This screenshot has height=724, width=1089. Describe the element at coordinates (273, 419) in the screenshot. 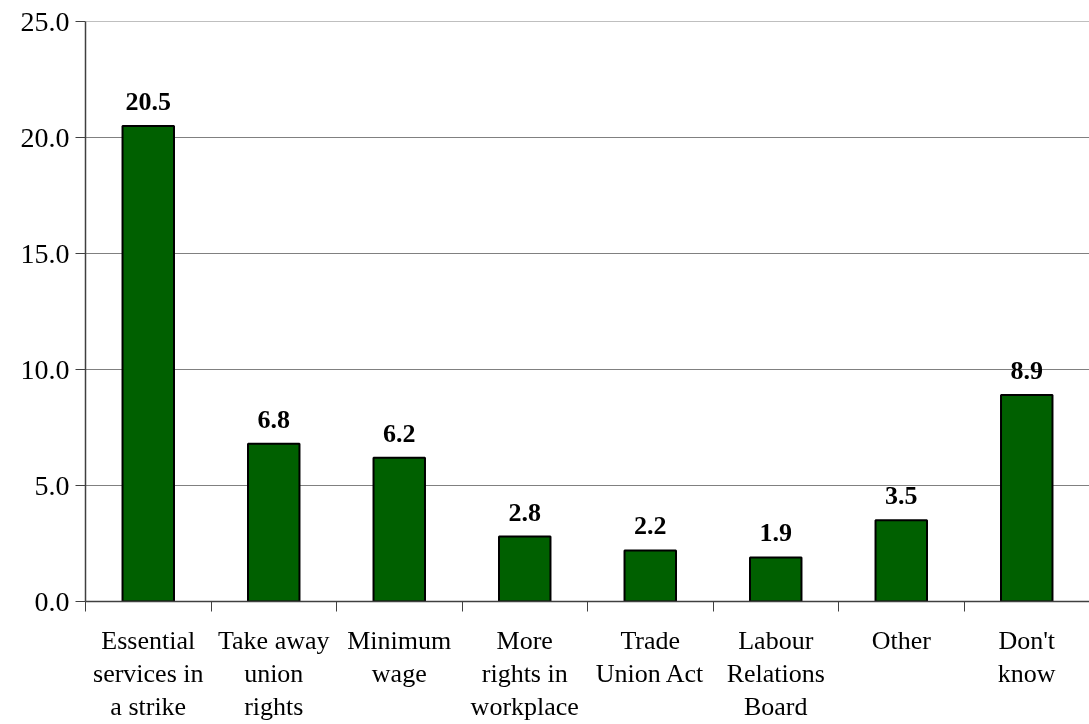

I see `data-label: 6.8` at that location.